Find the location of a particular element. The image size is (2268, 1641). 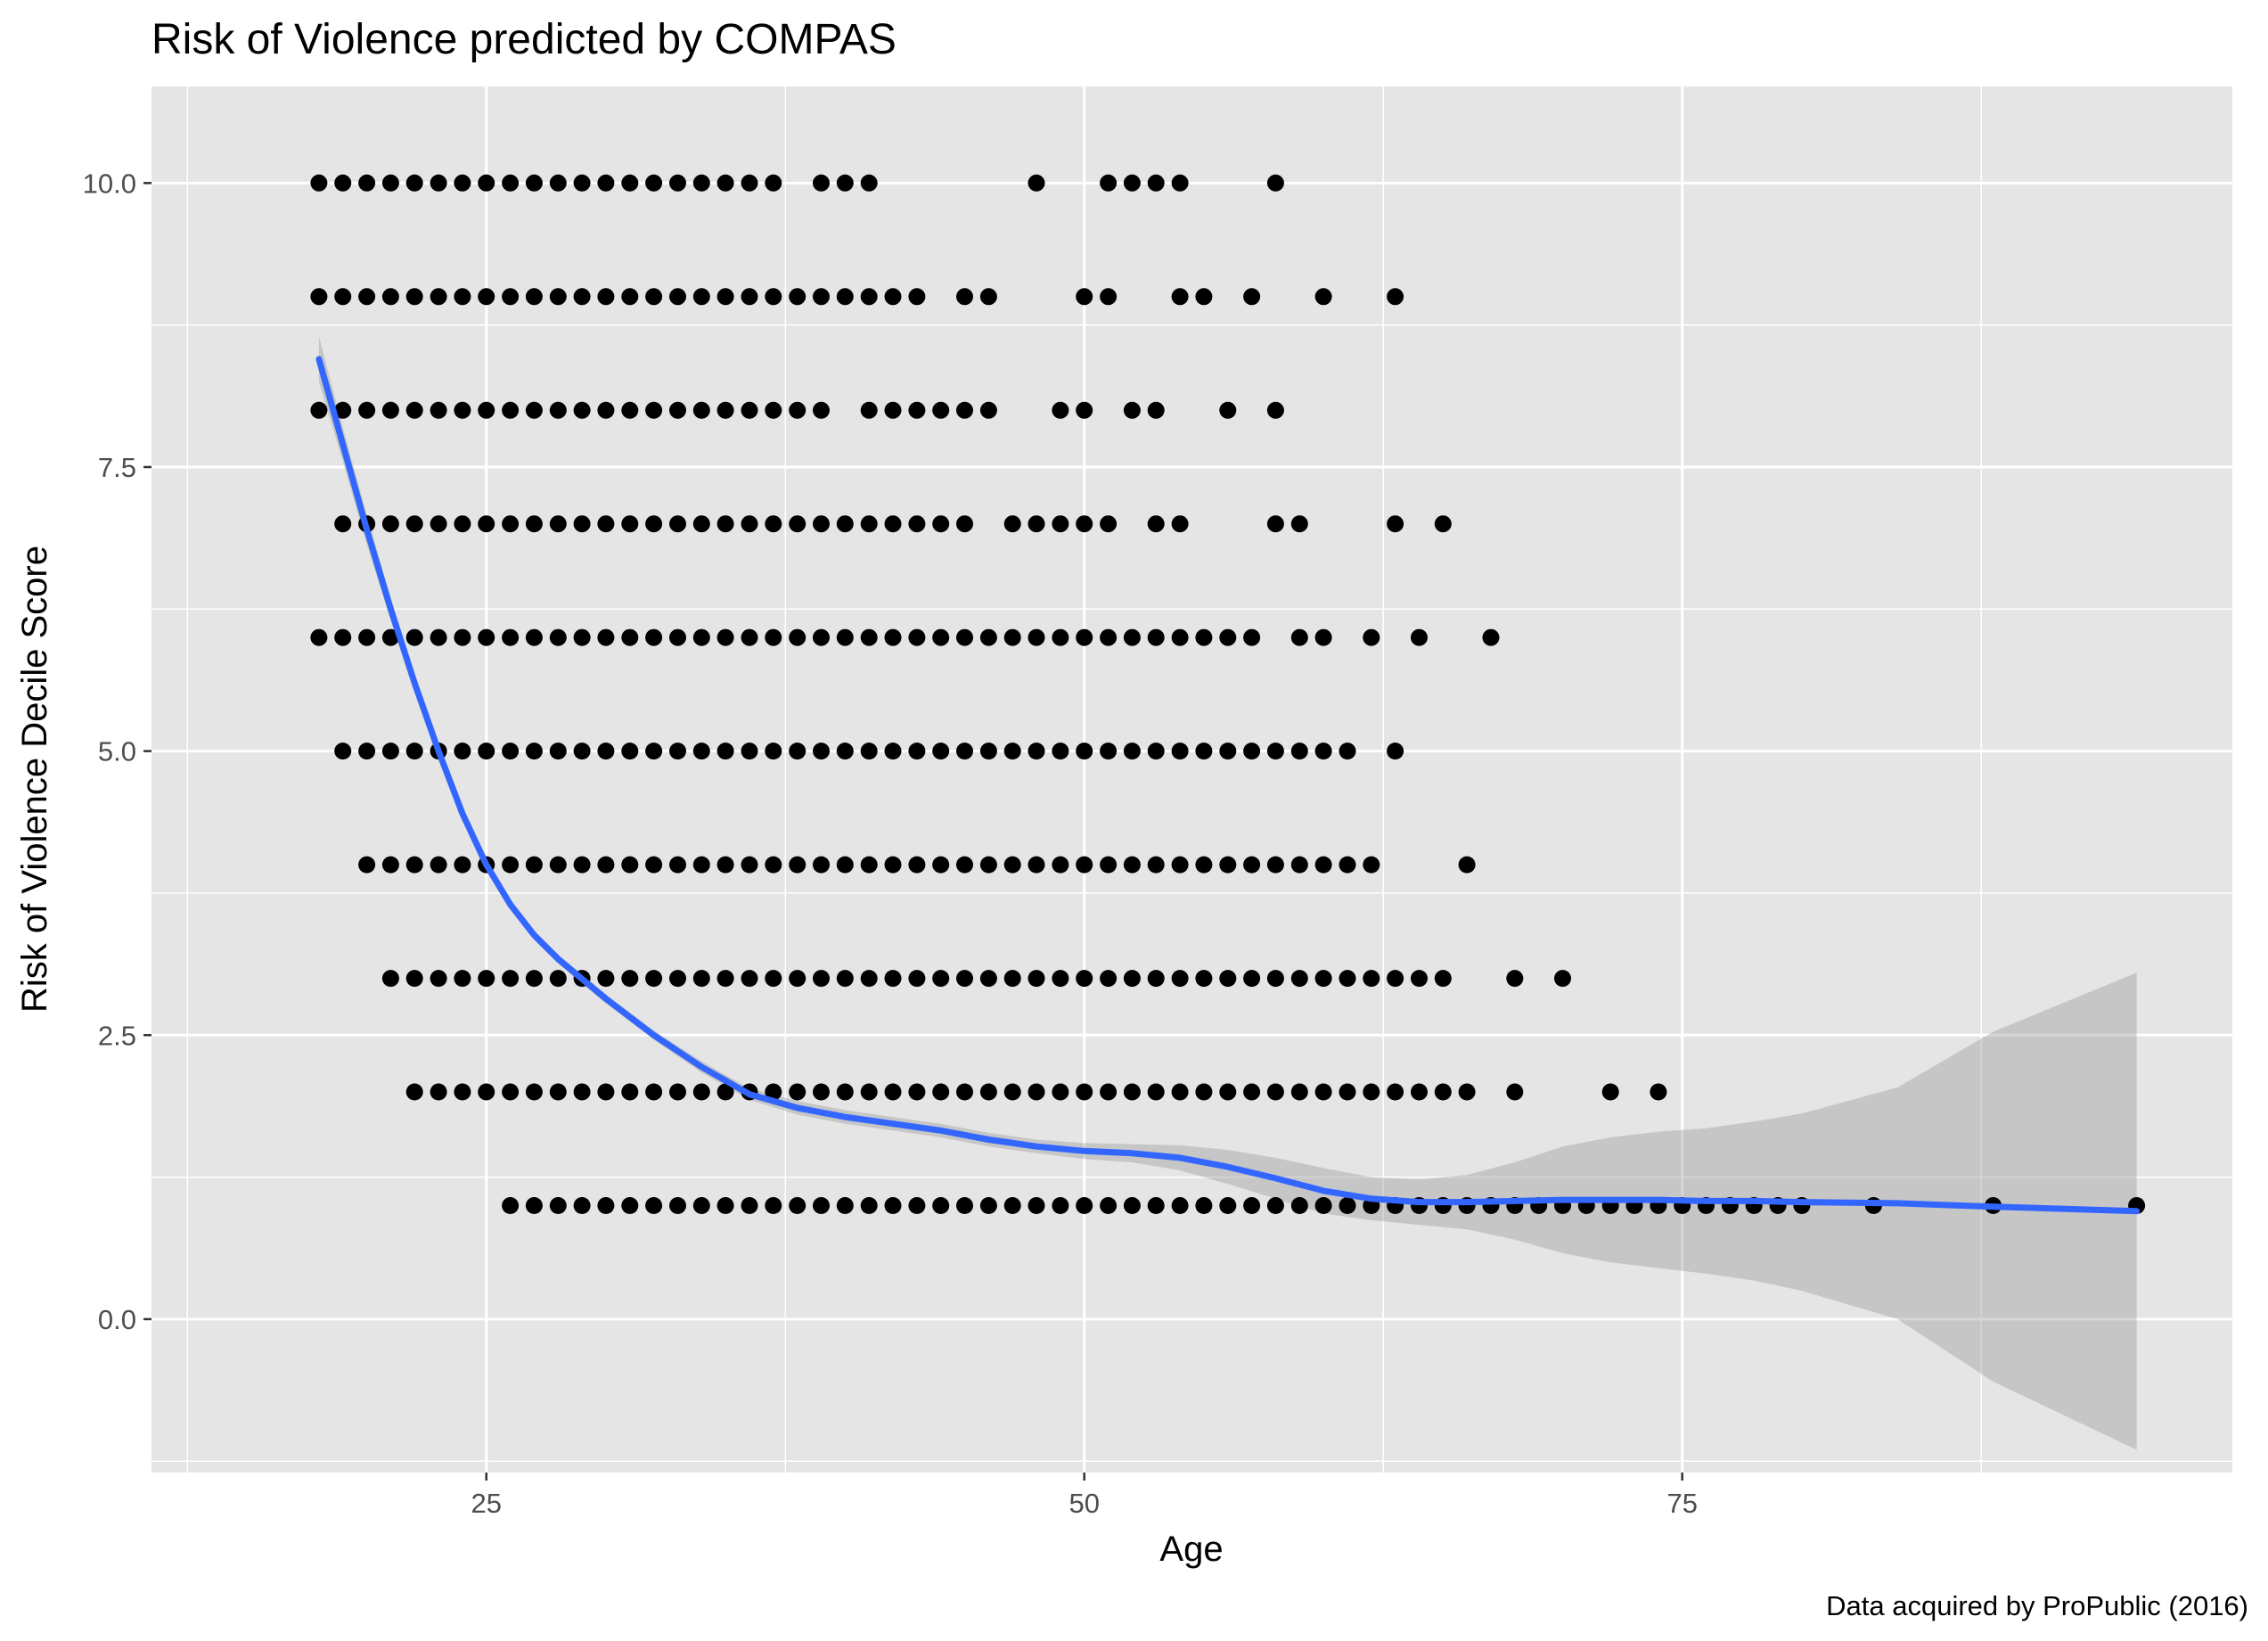

x-tick-label: 25 is located at coordinates (486, 1503).